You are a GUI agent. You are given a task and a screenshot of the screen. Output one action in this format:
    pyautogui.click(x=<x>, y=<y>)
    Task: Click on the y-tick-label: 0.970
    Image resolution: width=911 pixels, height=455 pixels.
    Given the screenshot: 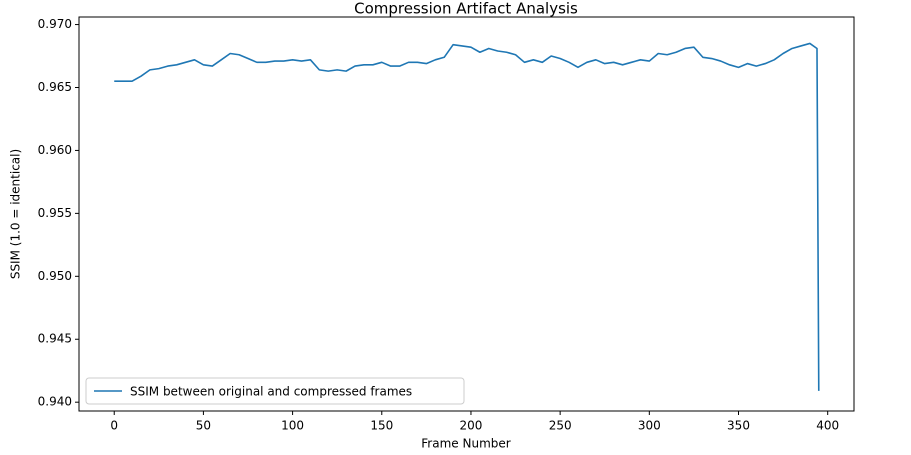 What is the action you would take?
    pyautogui.click(x=55, y=24)
    